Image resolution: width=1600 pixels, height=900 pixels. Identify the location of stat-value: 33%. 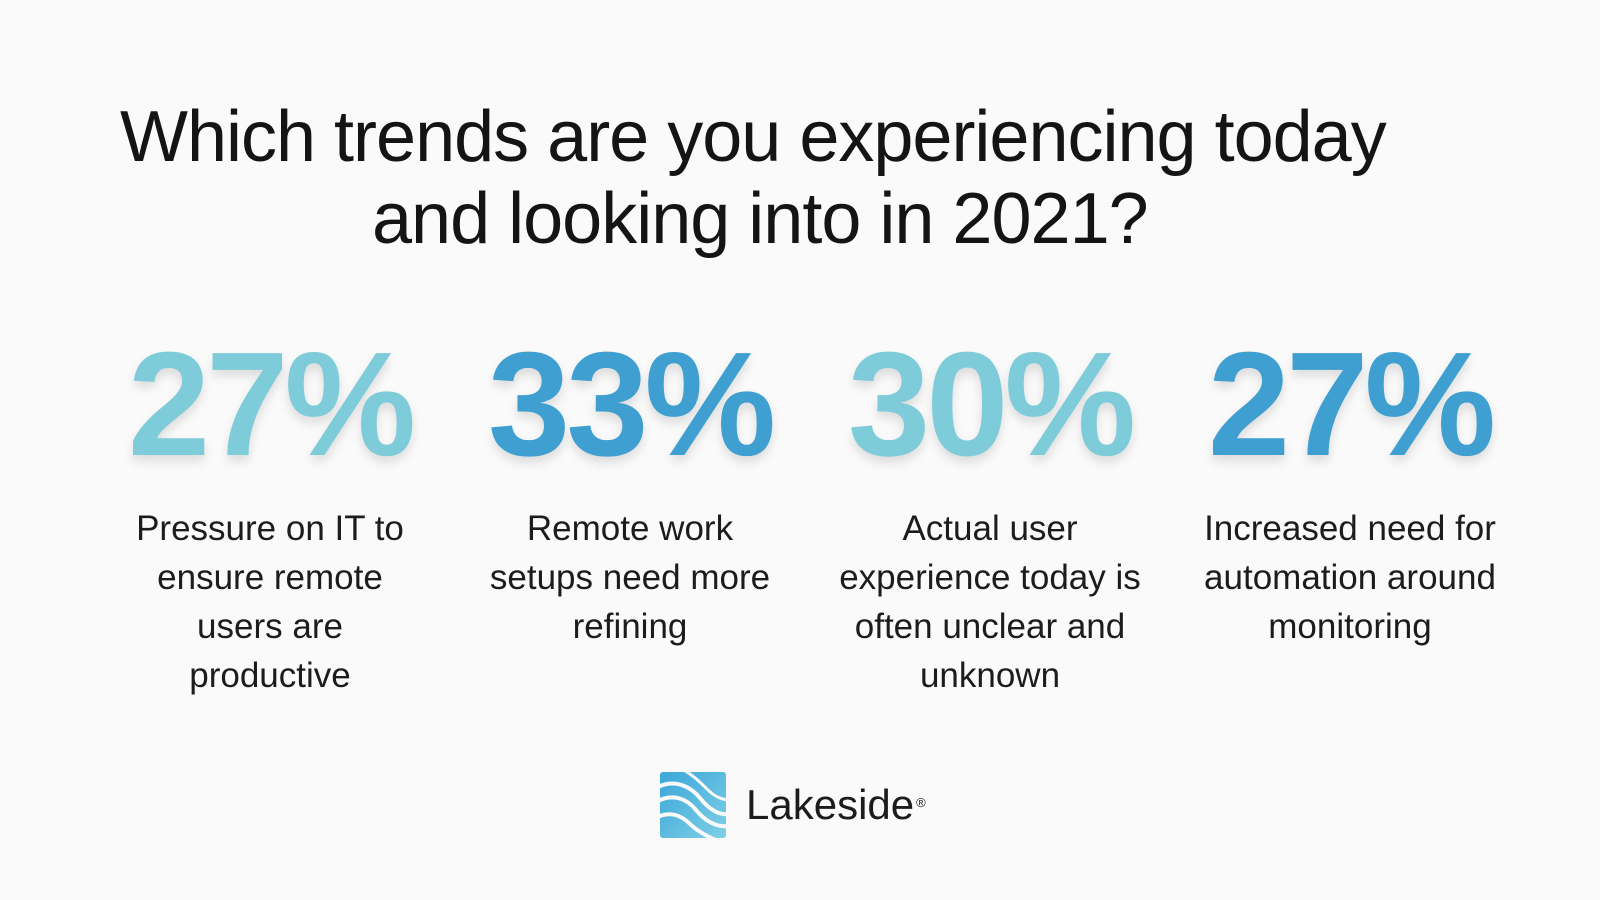
(631, 404).